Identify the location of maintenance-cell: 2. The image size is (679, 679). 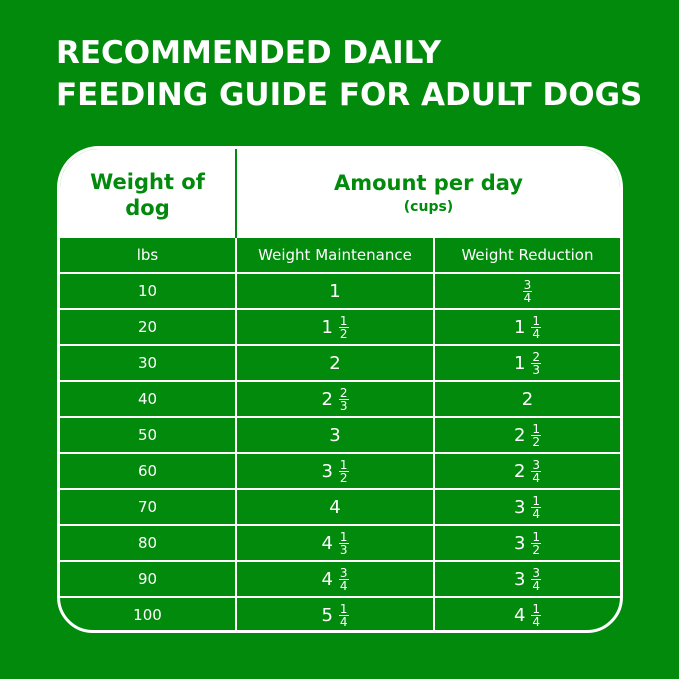
(334, 363).